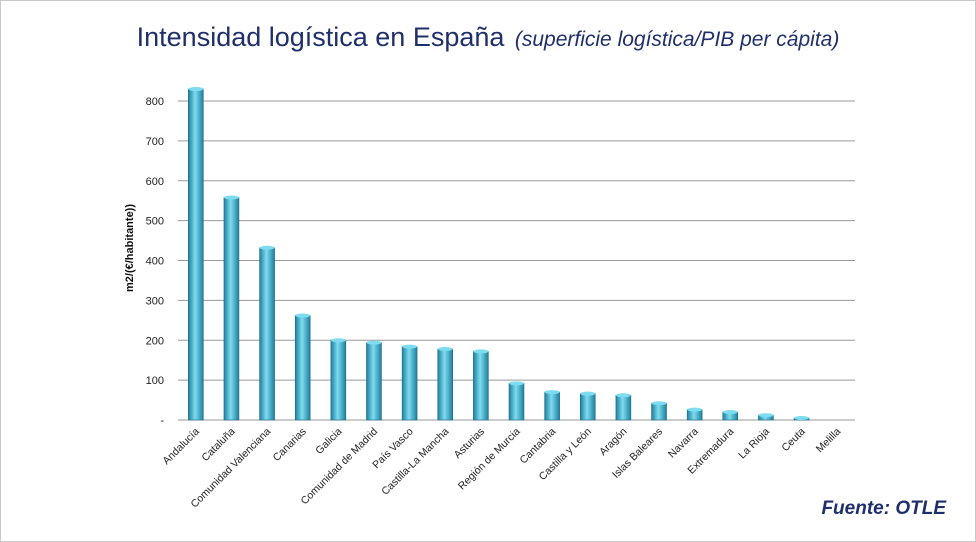  Describe the element at coordinates (320, 37) in the screenshot. I see `chart-title-main: Intensidad logística en España` at that location.